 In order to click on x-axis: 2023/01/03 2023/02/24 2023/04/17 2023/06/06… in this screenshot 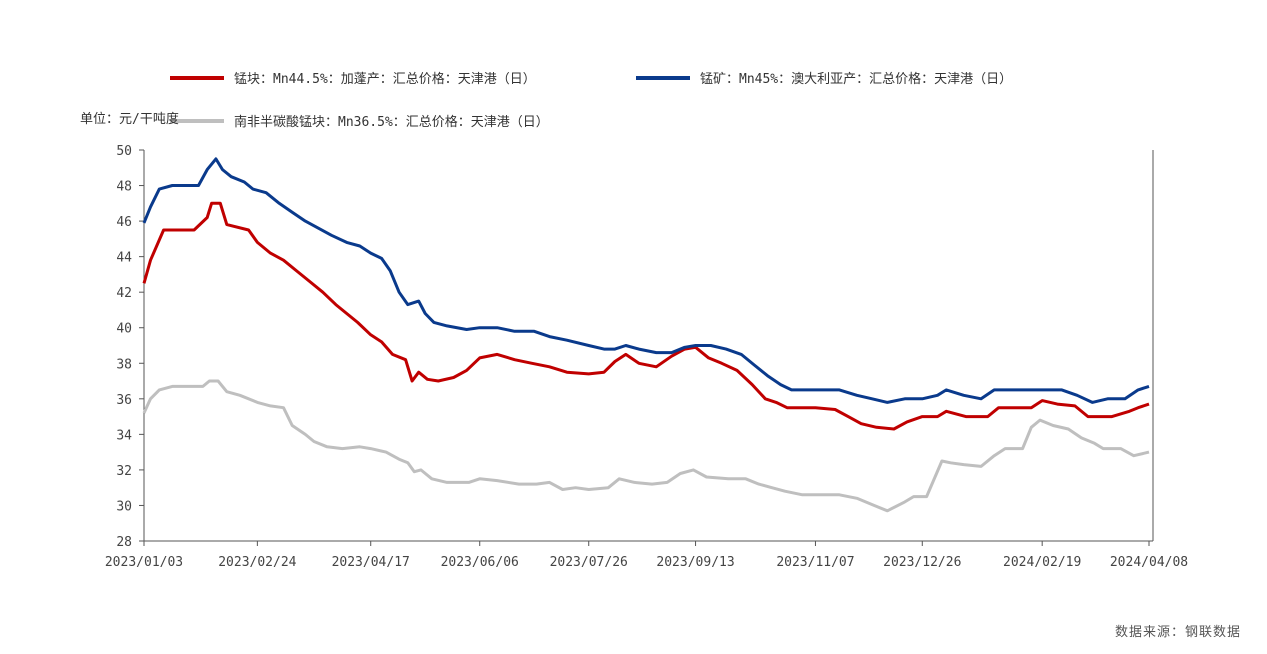, I will do `click(646, 555)`.